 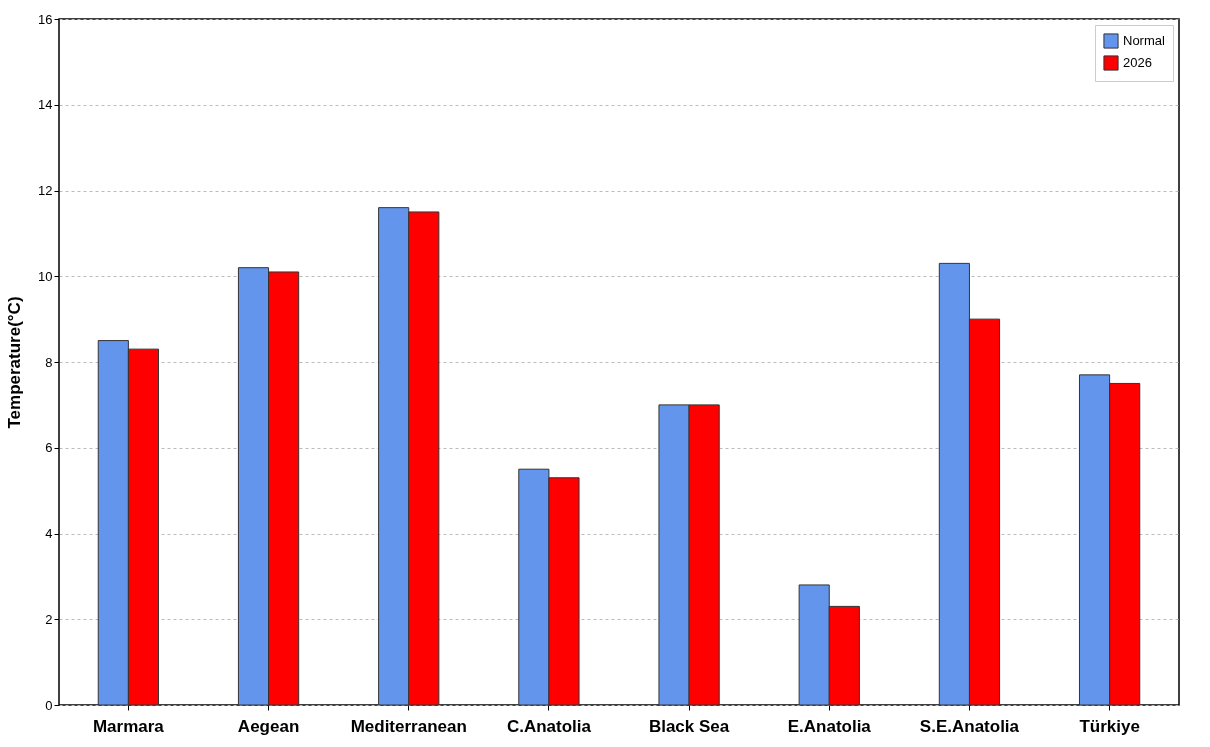 What do you see at coordinates (45, 105) in the screenshot?
I see `y-tick-label: 14` at bounding box center [45, 105].